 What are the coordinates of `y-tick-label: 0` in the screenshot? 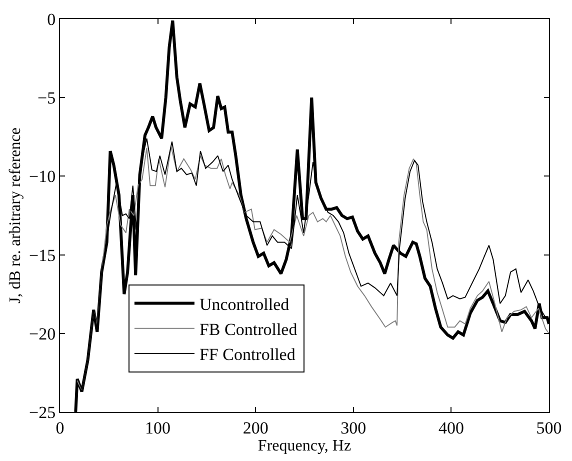 It's located at (51, 19).